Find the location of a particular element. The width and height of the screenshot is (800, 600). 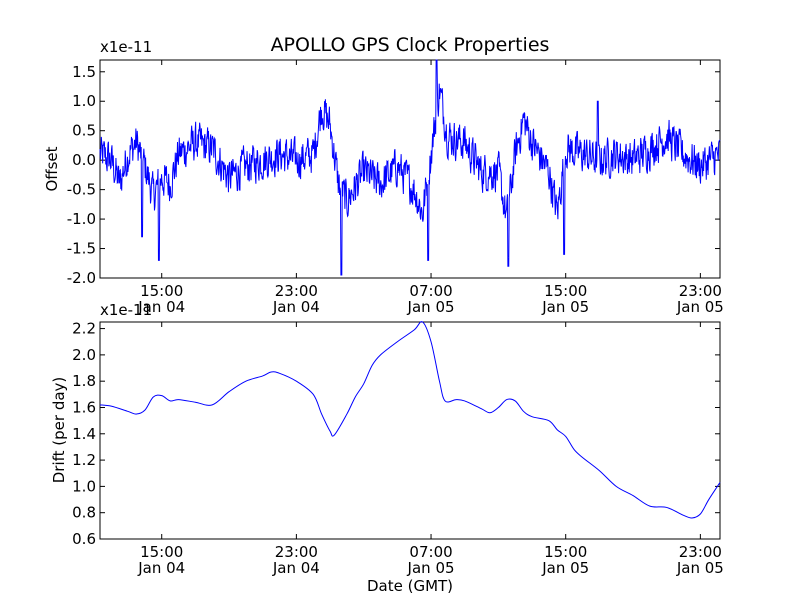

drift-y-tick-label: 1.0 is located at coordinates (84, 486).